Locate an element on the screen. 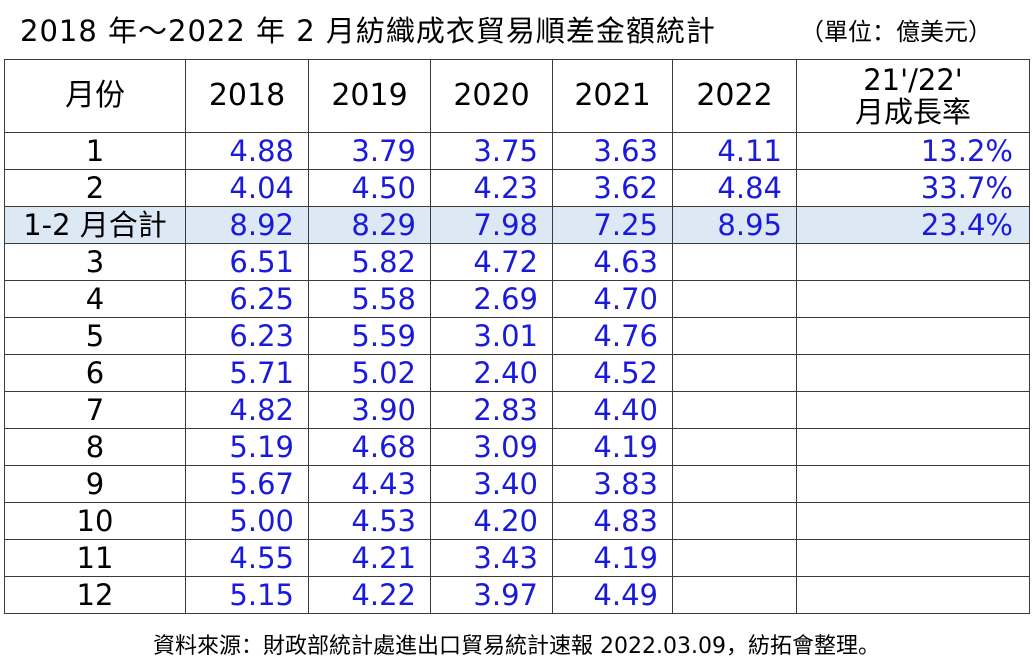  value-cell: 3.63 is located at coordinates (612, 151).